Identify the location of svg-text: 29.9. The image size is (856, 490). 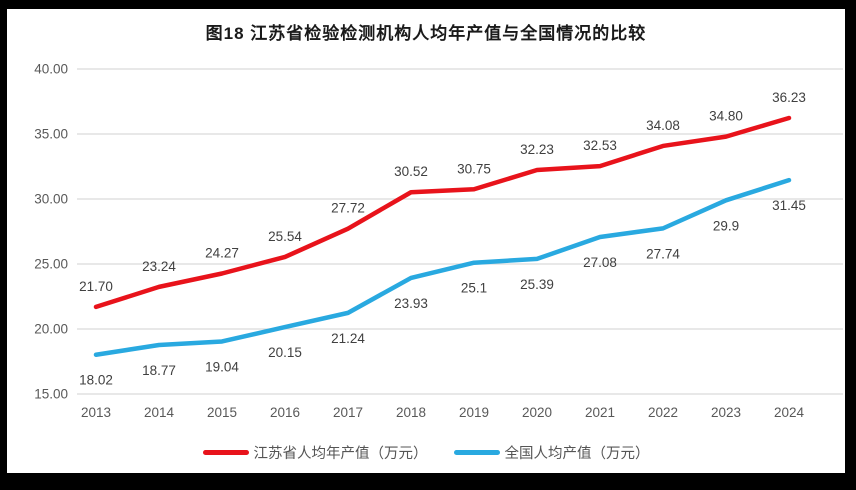
(726, 225).